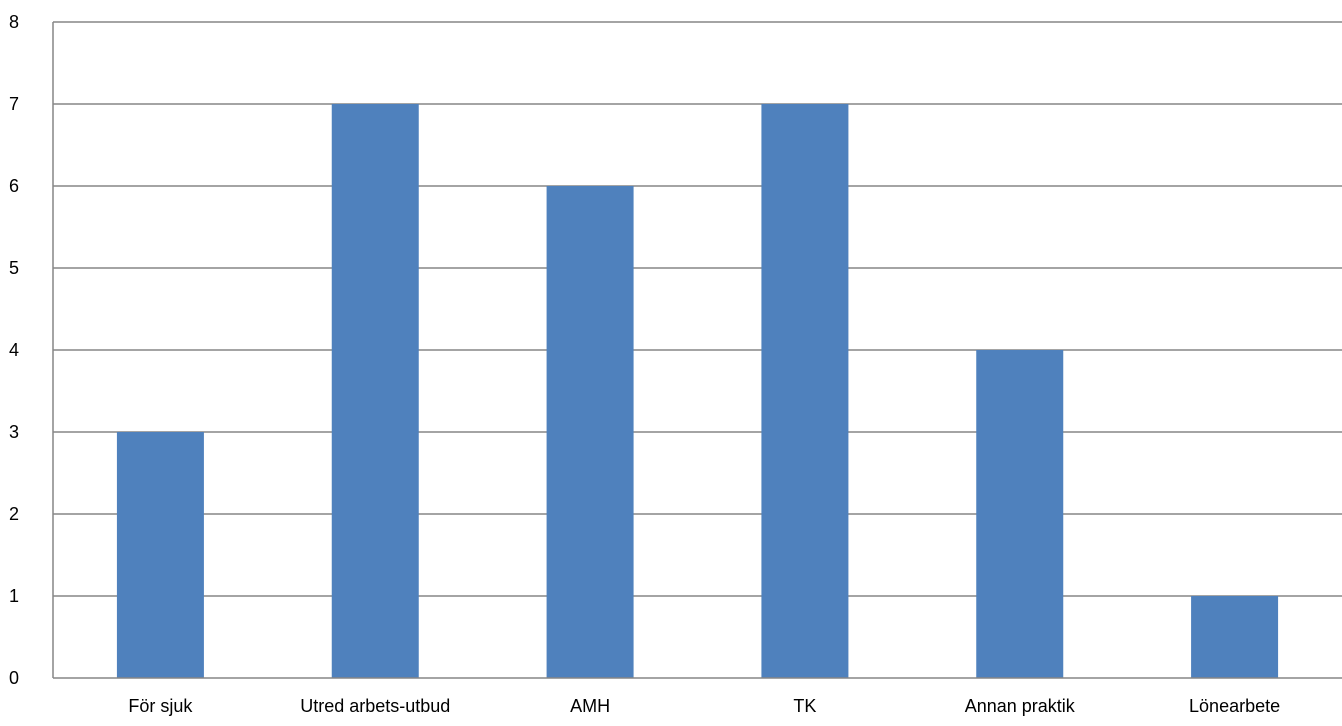 The width and height of the screenshot is (1342, 726). Describe the element at coordinates (14, 432) in the screenshot. I see `y-tick-label: 3` at that location.